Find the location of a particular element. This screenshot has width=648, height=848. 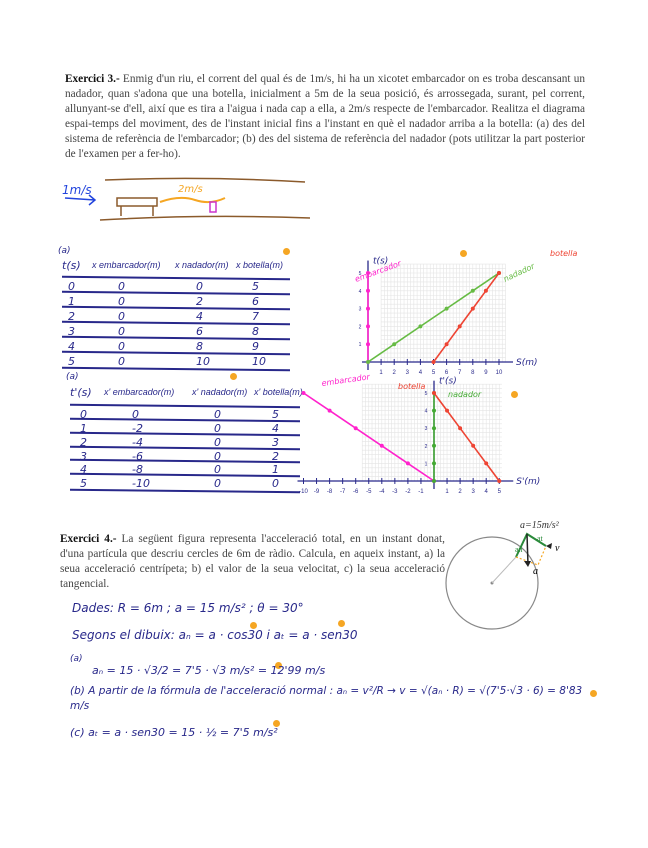

x-tick-label: -1 is located at coordinates (421, 492).